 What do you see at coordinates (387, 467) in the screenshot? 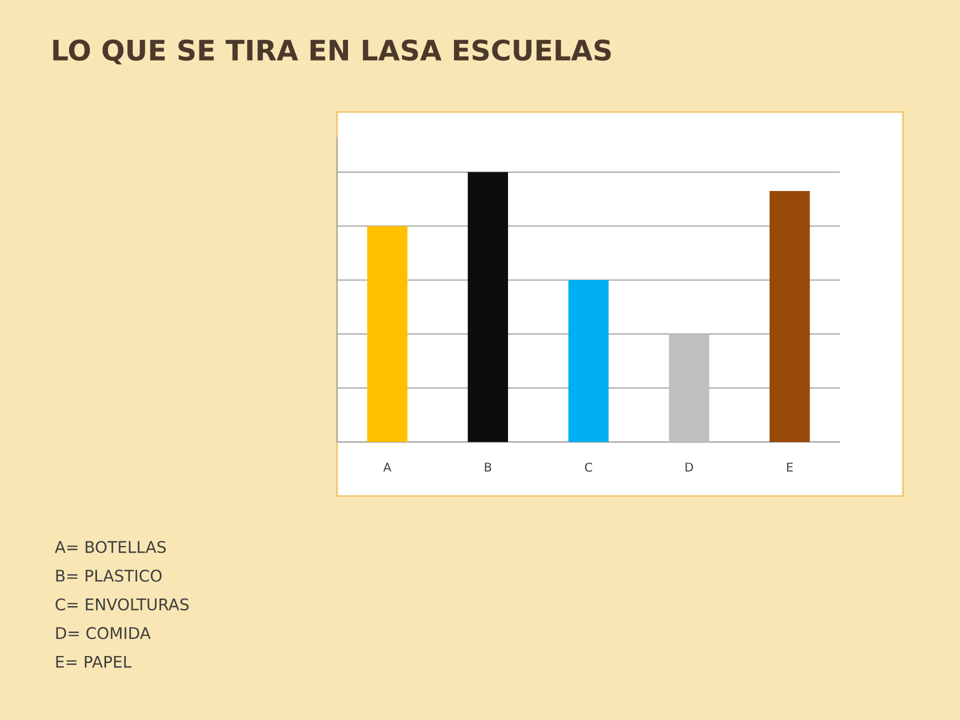
I see `x-tick-label: A` at bounding box center [387, 467].